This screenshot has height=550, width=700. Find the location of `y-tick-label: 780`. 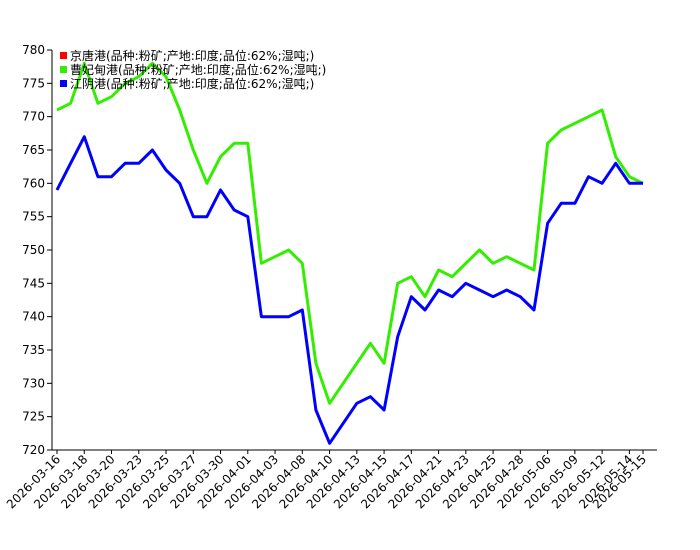

y-tick-label: 780 is located at coordinates (33, 50).